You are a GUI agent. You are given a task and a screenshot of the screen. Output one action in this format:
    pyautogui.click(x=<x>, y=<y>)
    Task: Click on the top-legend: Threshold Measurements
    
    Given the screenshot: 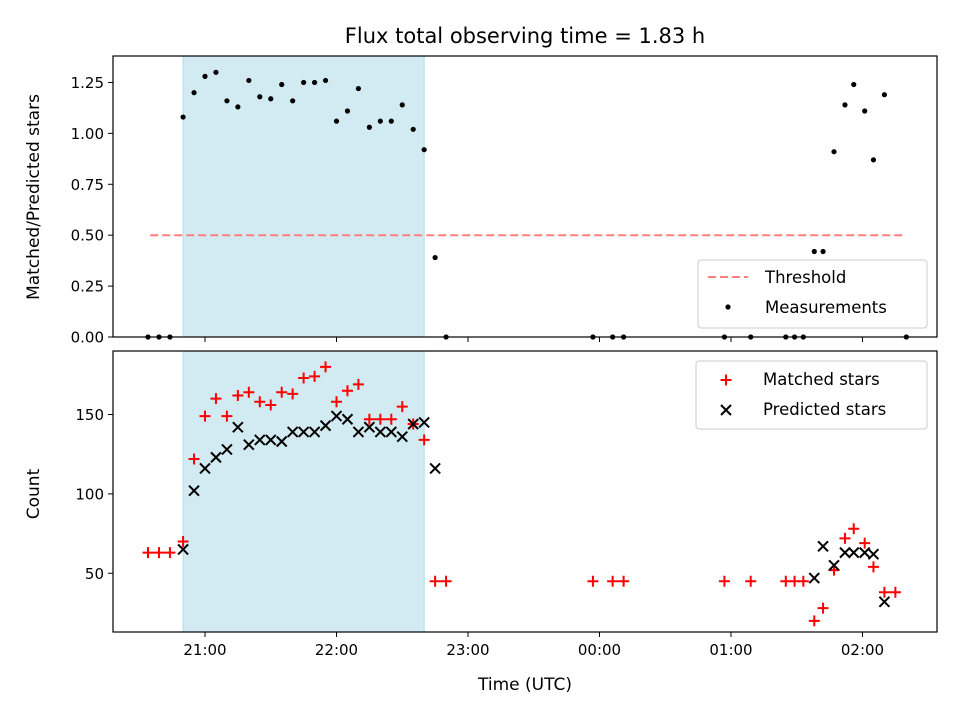 What is the action you would take?
    pyautogui.click(x=812, y=294)
    